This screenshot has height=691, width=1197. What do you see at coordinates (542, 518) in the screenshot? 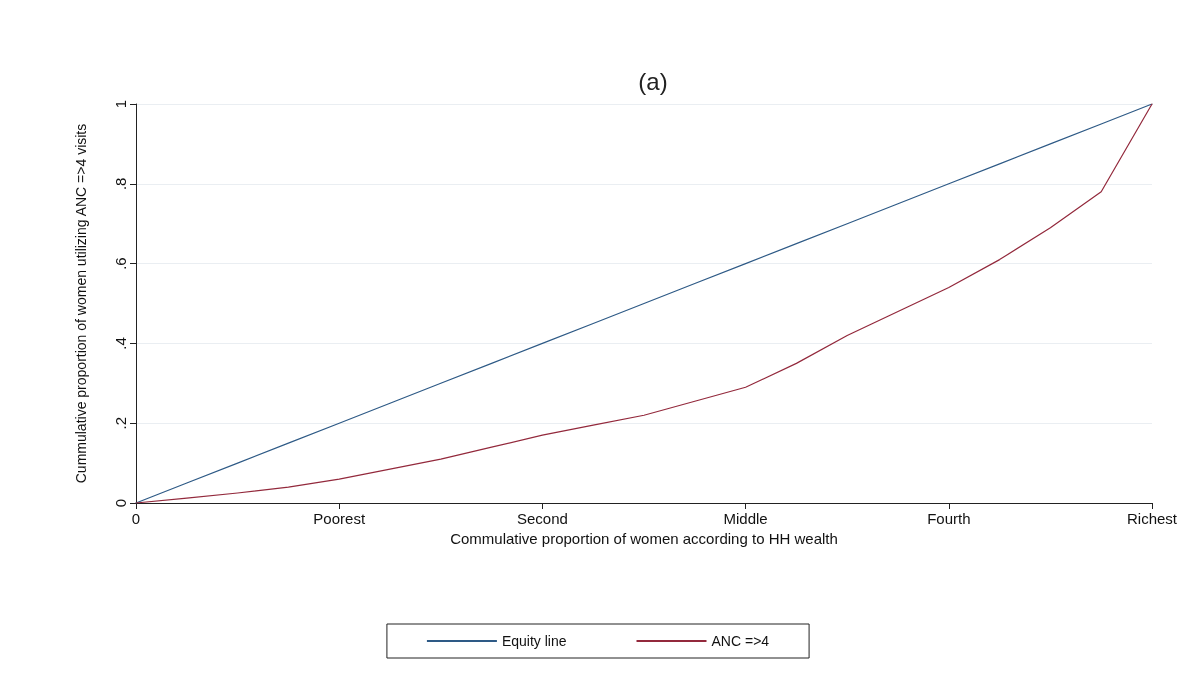
I see `x-tick-label: Second` at bounding box center [542, 518].